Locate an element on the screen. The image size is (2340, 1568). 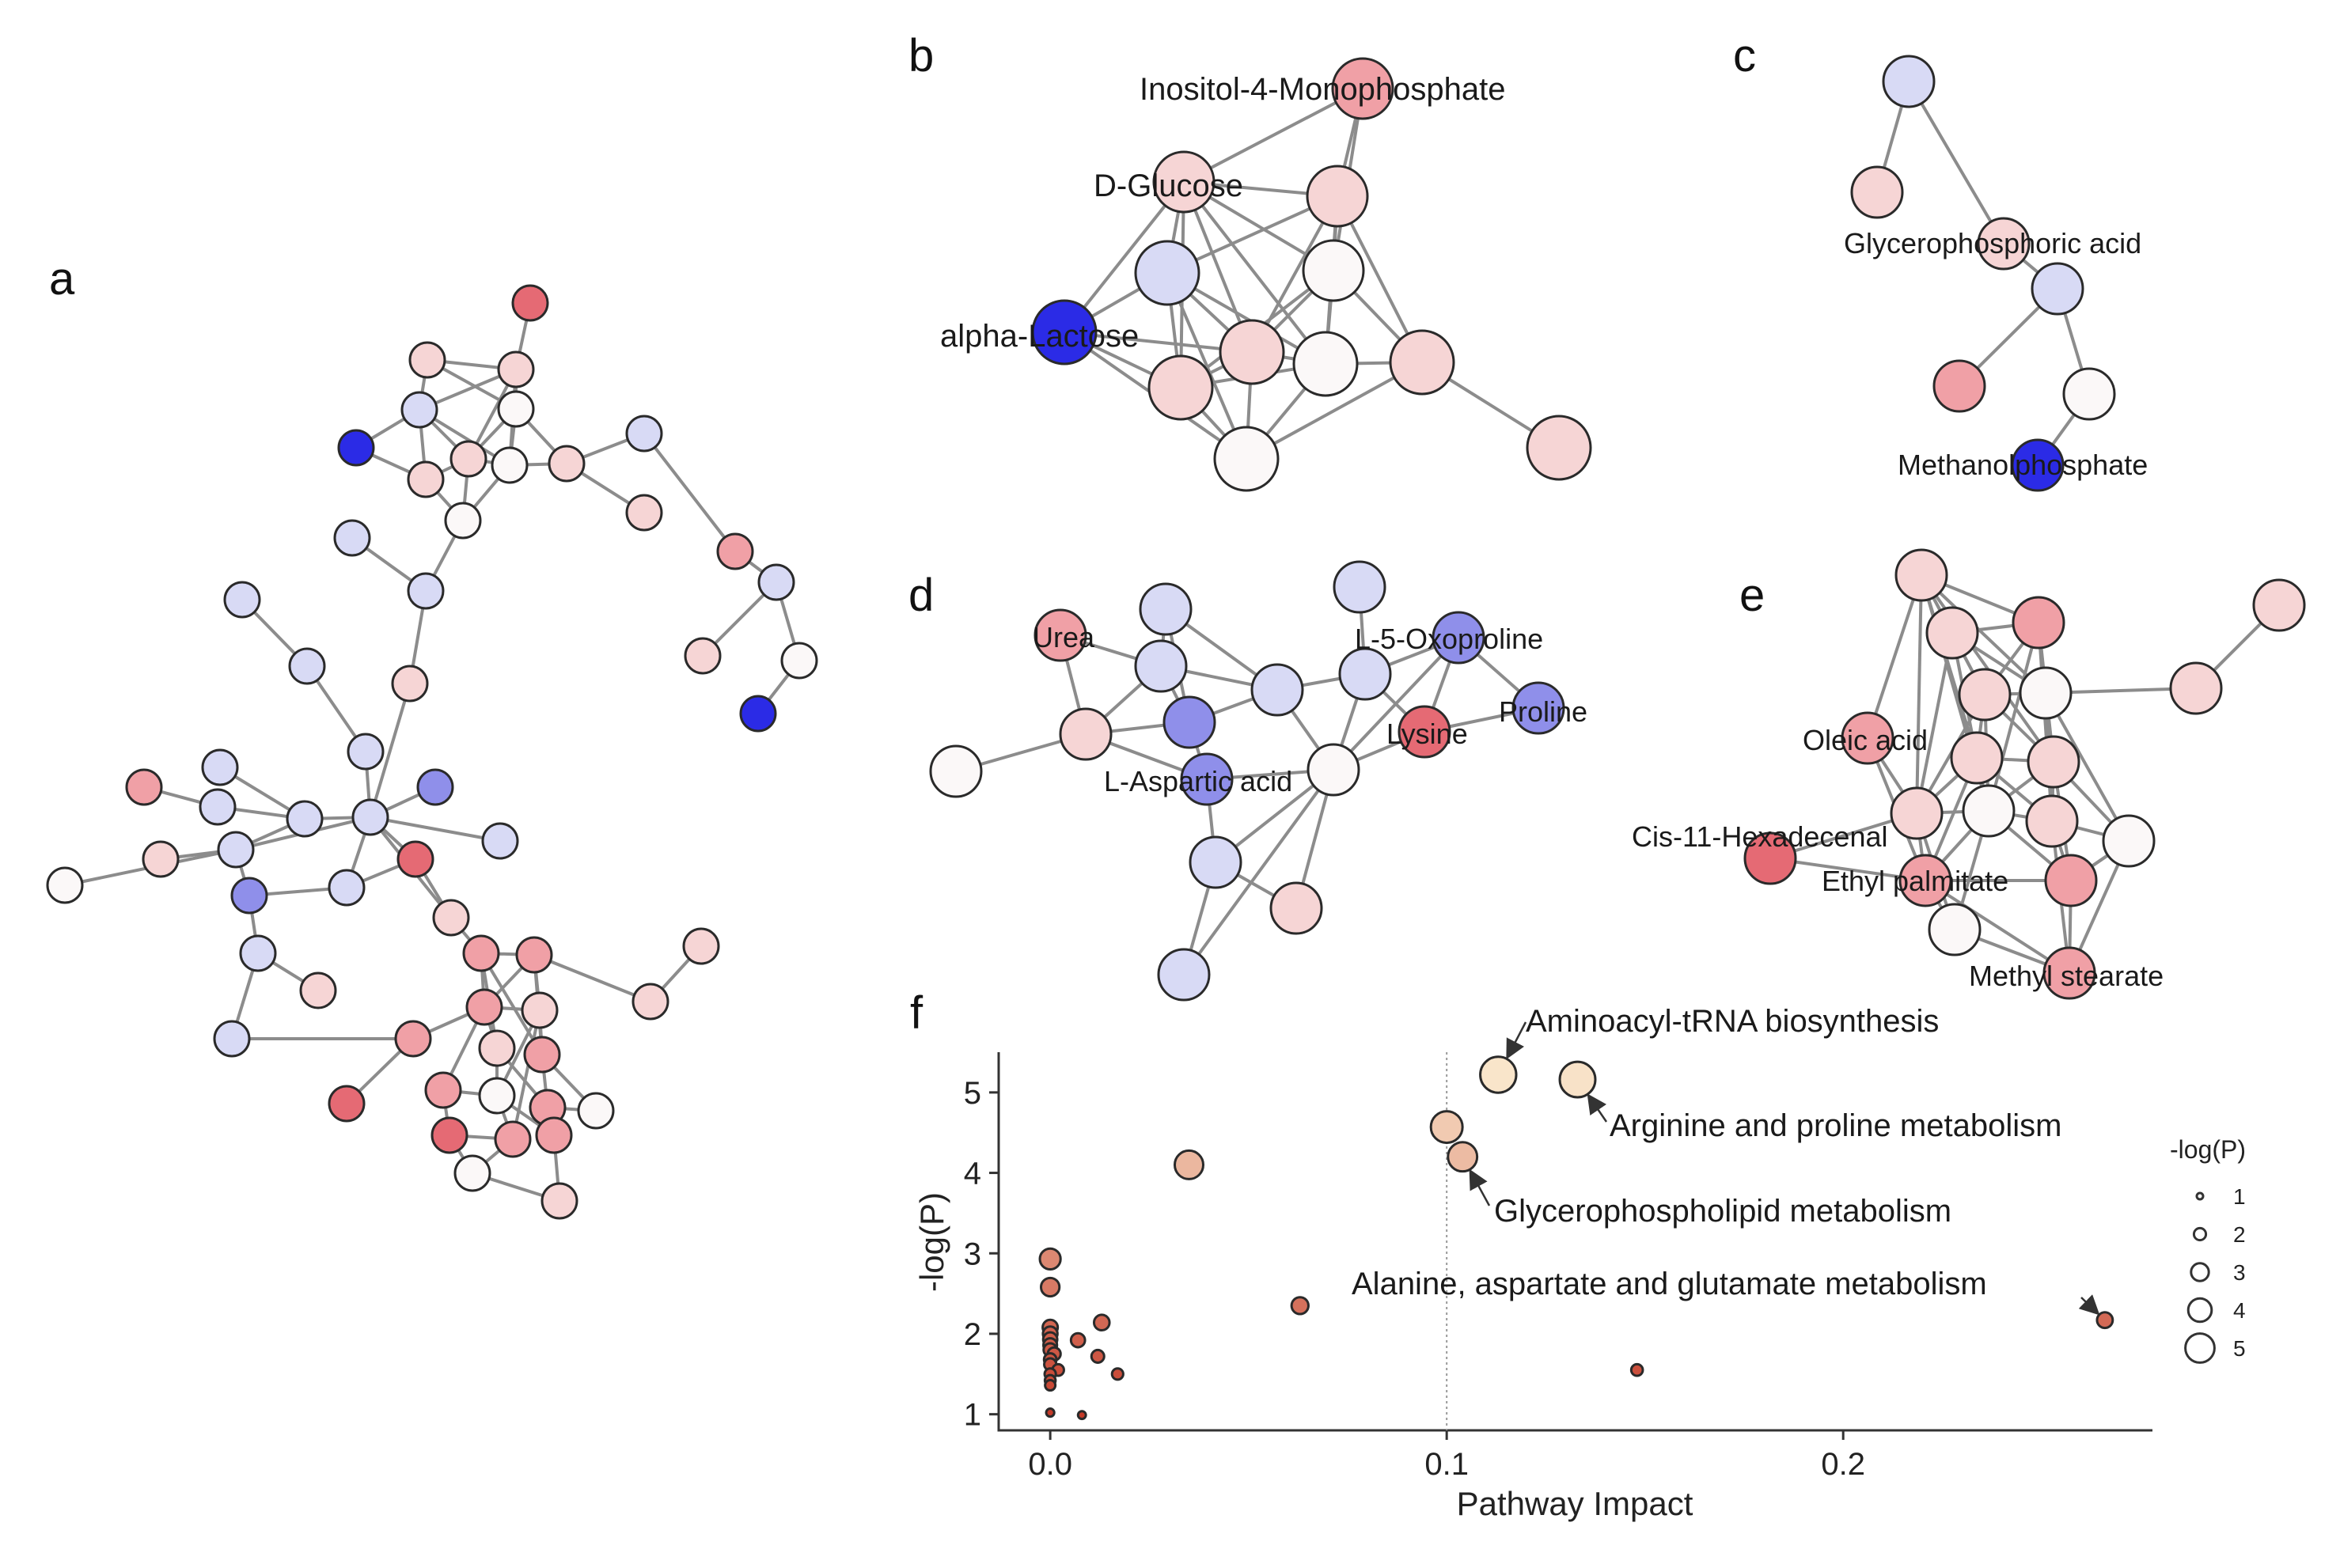
network-panel-b is located at coordinates (1311, 274).